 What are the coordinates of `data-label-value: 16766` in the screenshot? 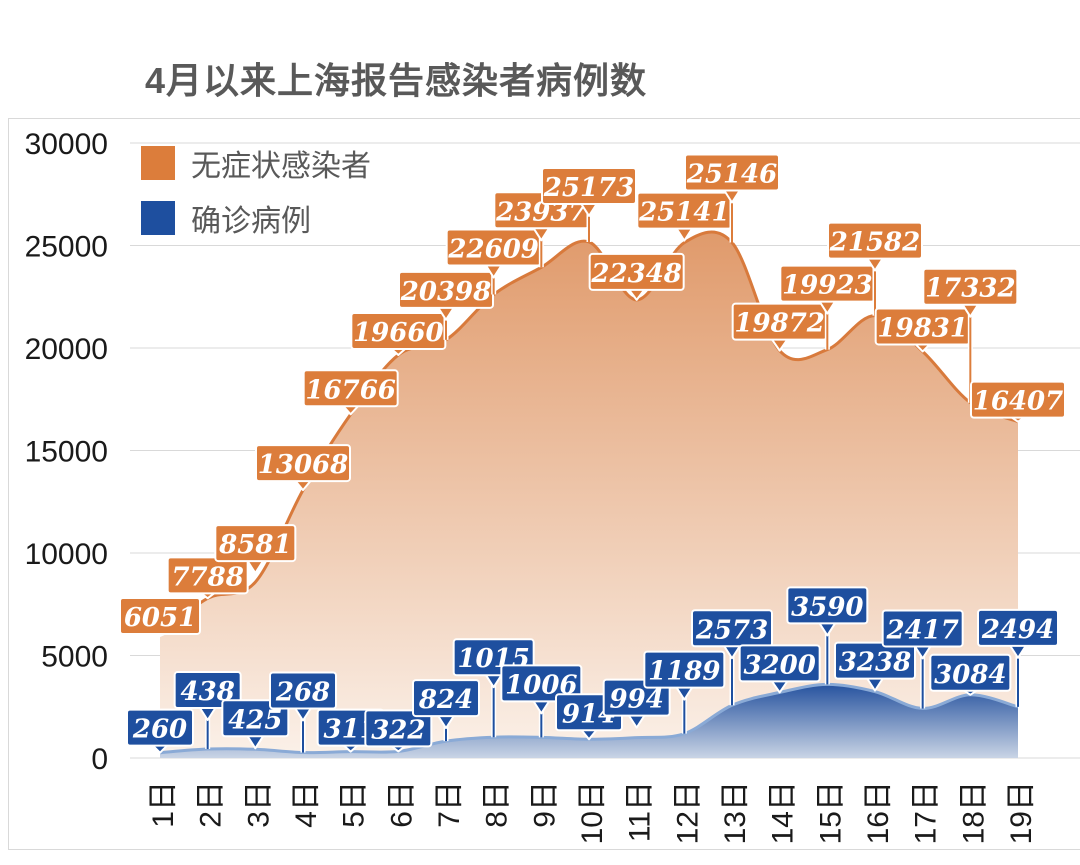 It's located at (350, 390).